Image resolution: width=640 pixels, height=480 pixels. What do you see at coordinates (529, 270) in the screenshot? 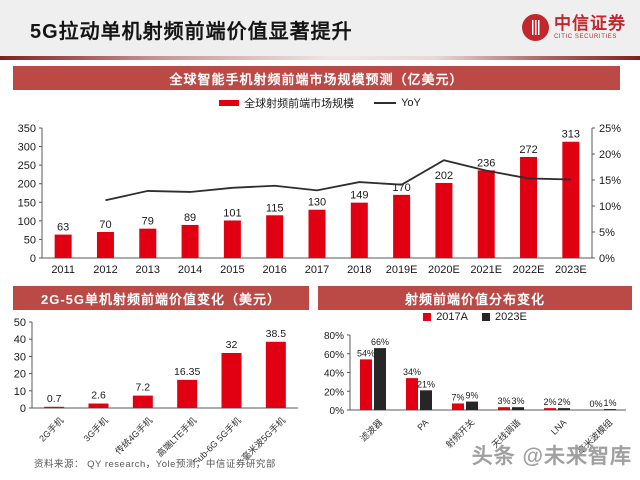
I see `svg-text: 2022E` at bounding box center [529, 270].